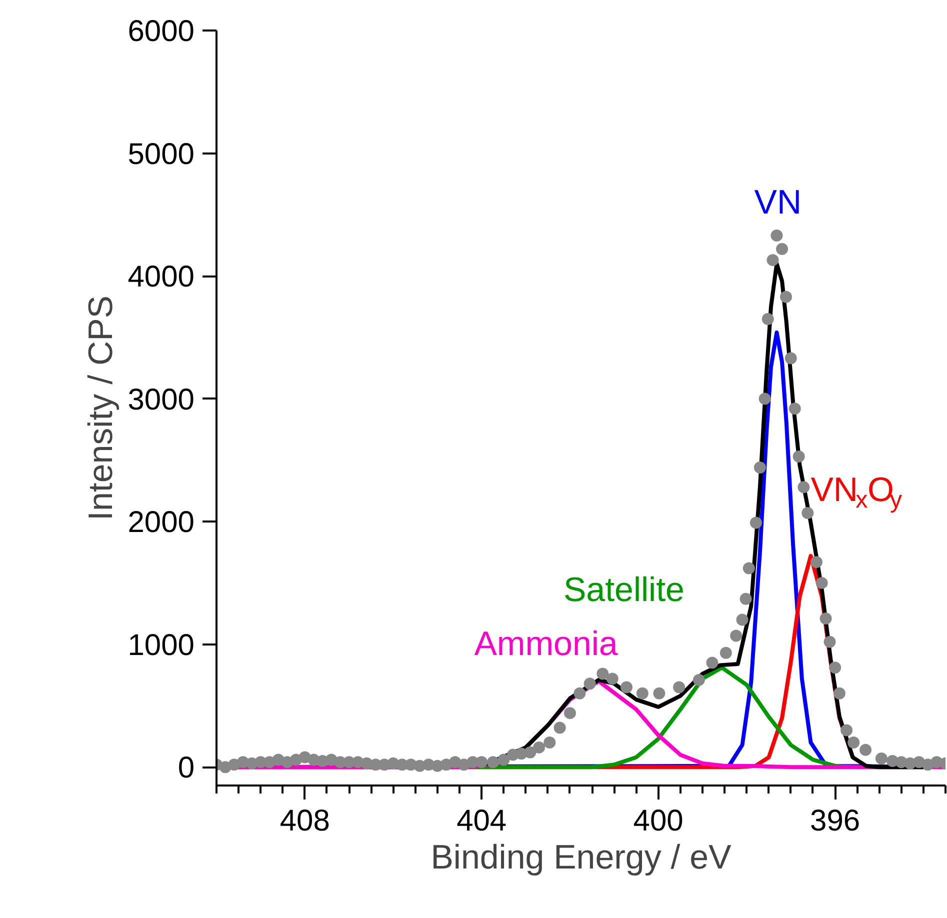 The image size is (947, 918). I want to click on y-tick-label: 4000, so click(161, 277).